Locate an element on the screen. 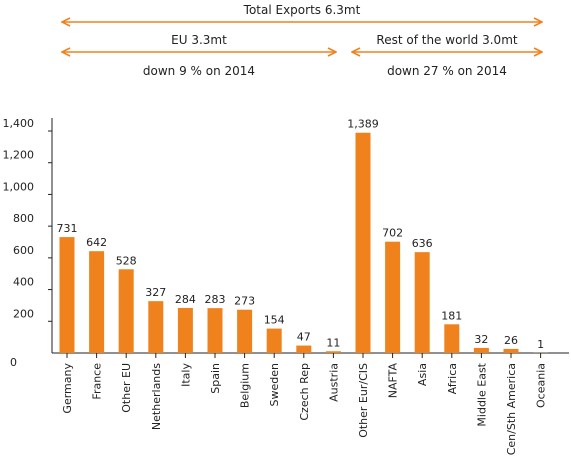 The height and width of the screenshot is (468, 571). category-label: Netherlands is located at coordinates (156, 396).